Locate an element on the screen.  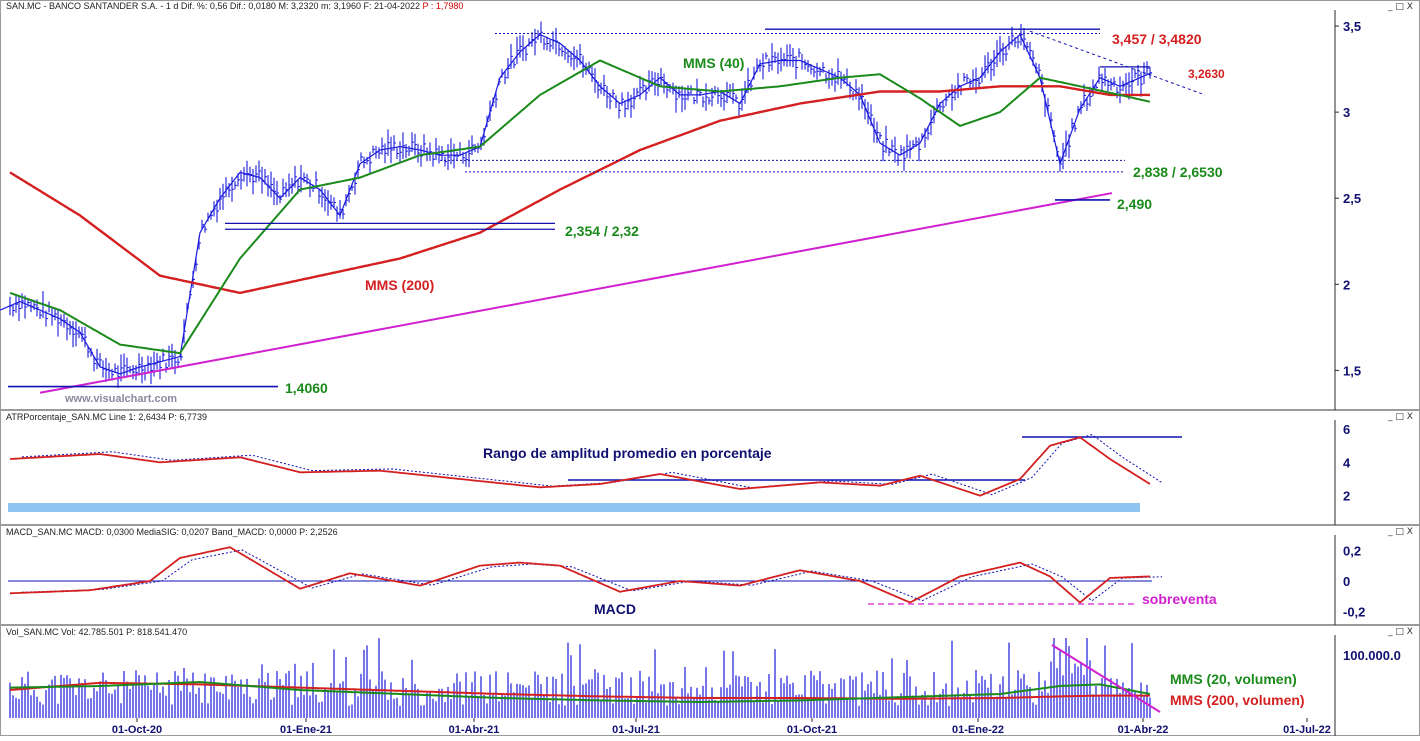
volume-trendline is located at coordinates (1106, 678).